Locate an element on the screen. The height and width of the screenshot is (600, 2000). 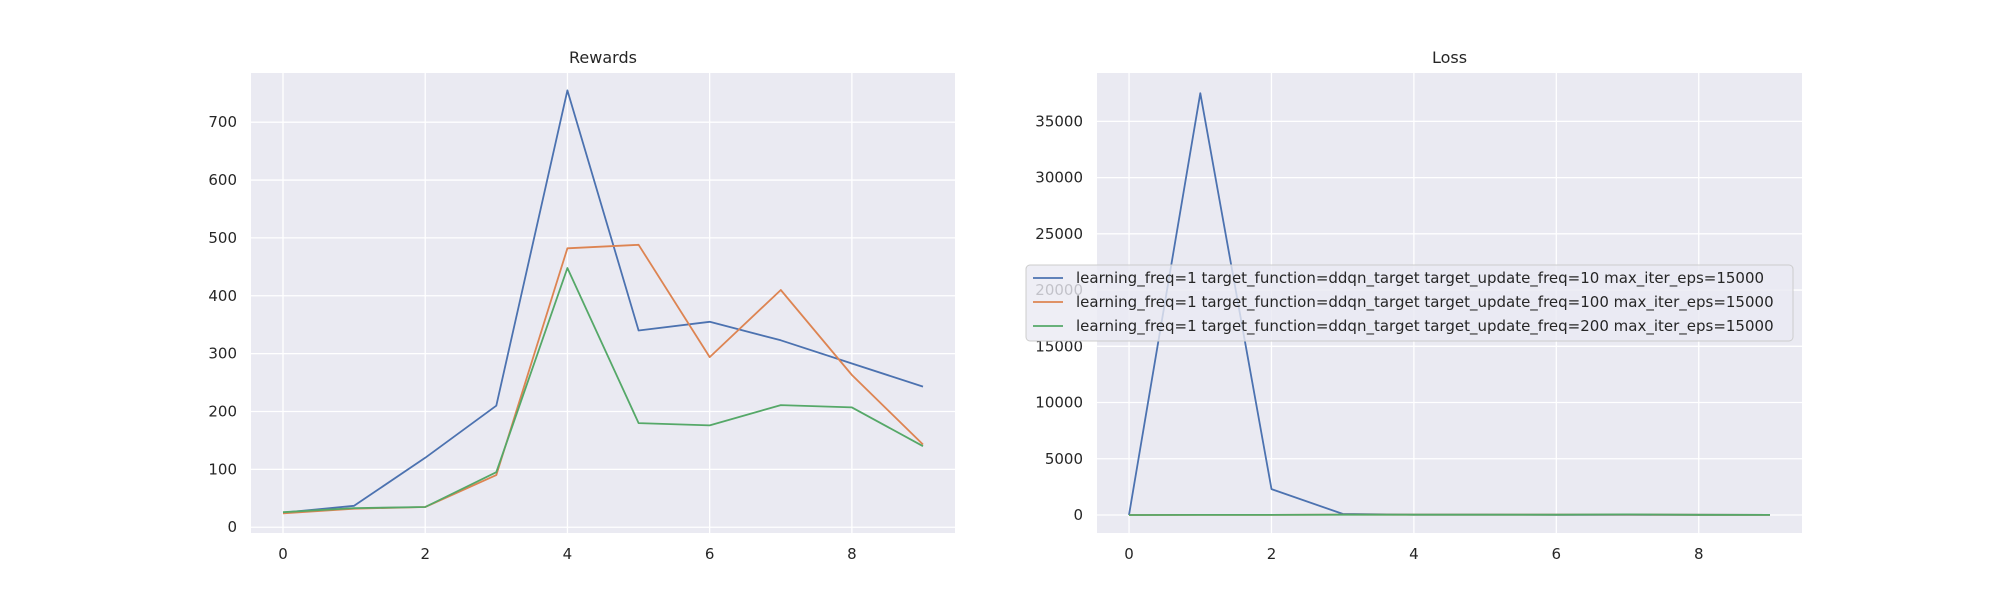
y-tick-label: 300 is located at coordinates (222, 354).